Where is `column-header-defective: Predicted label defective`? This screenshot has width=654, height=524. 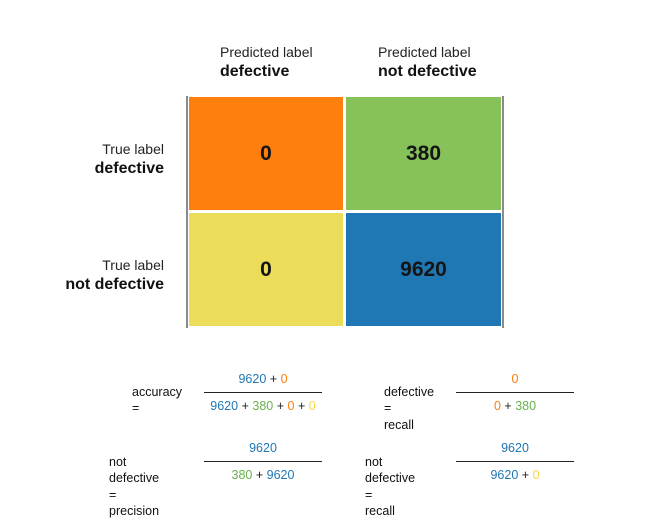
column-header-defective: Predicted label defective is located at coordinates (266, 63).